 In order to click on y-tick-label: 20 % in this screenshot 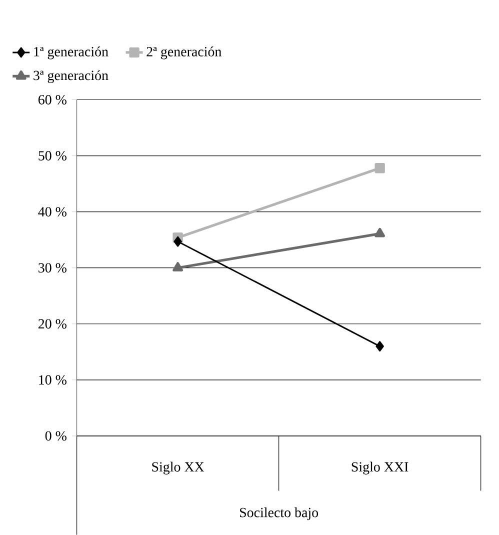, I will do `click(52, 324)`.